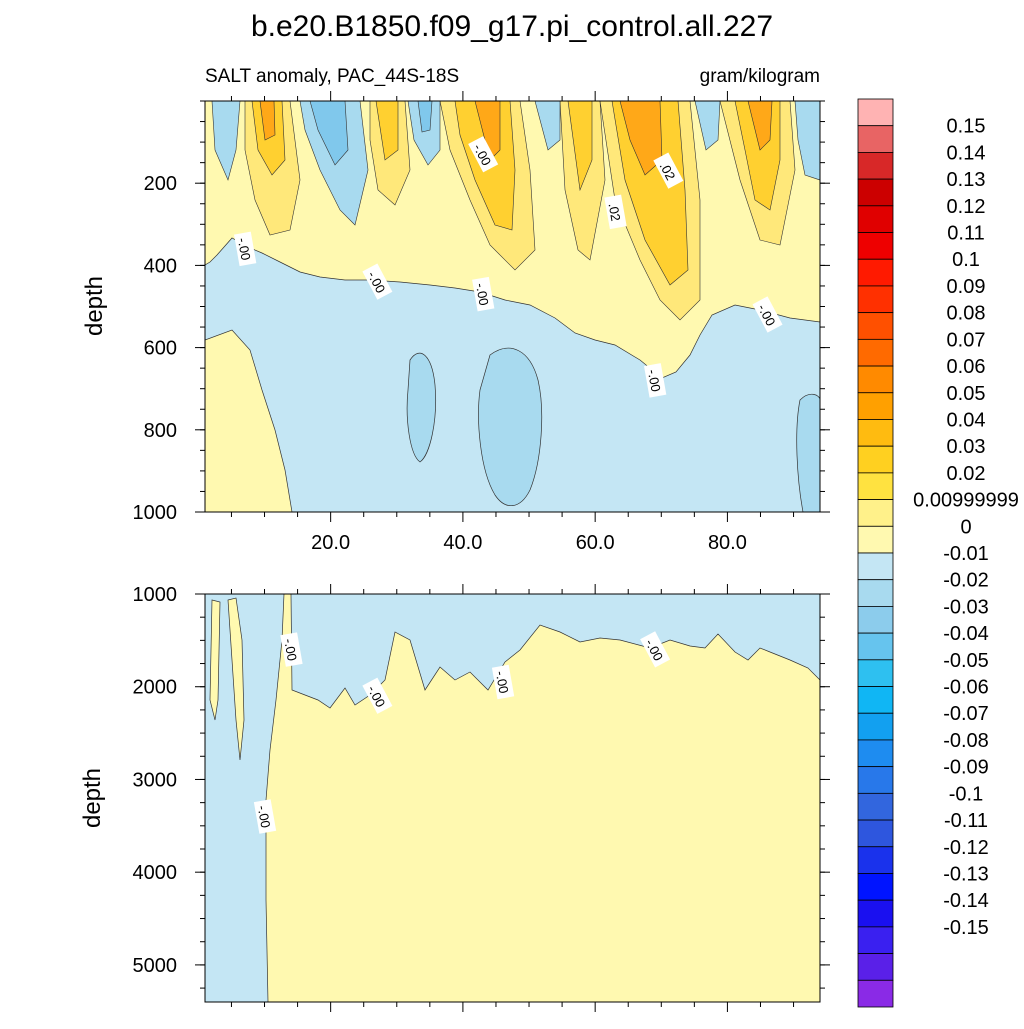 The image size is (1024, 1029). Describe the element at coordinates (215, 660) in the screenshot. I see `lower-west-positive-sliver` at that location.